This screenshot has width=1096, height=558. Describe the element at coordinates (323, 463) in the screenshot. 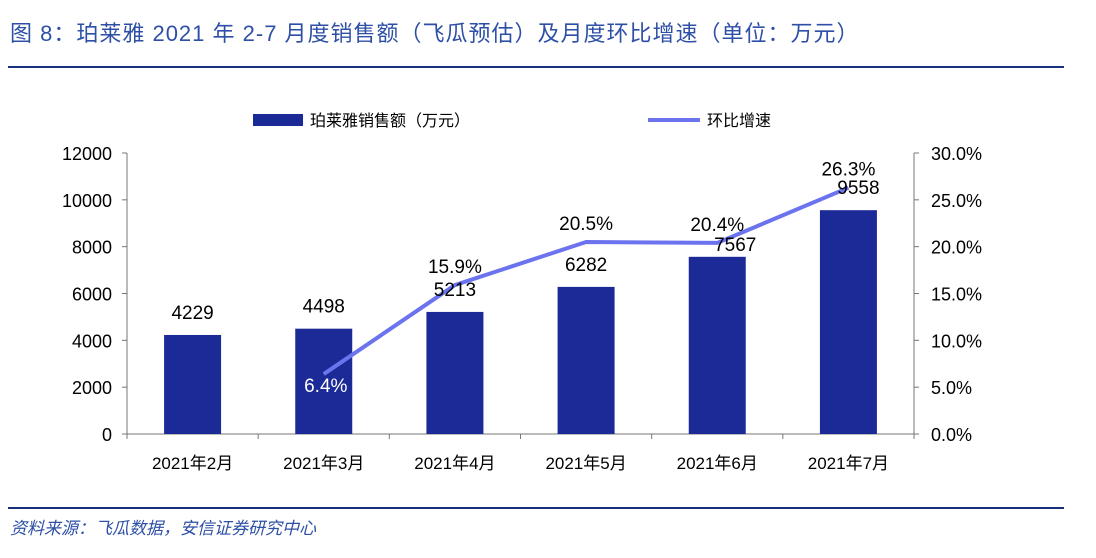

I see `x-tick-label: 2021年3月` at that location.